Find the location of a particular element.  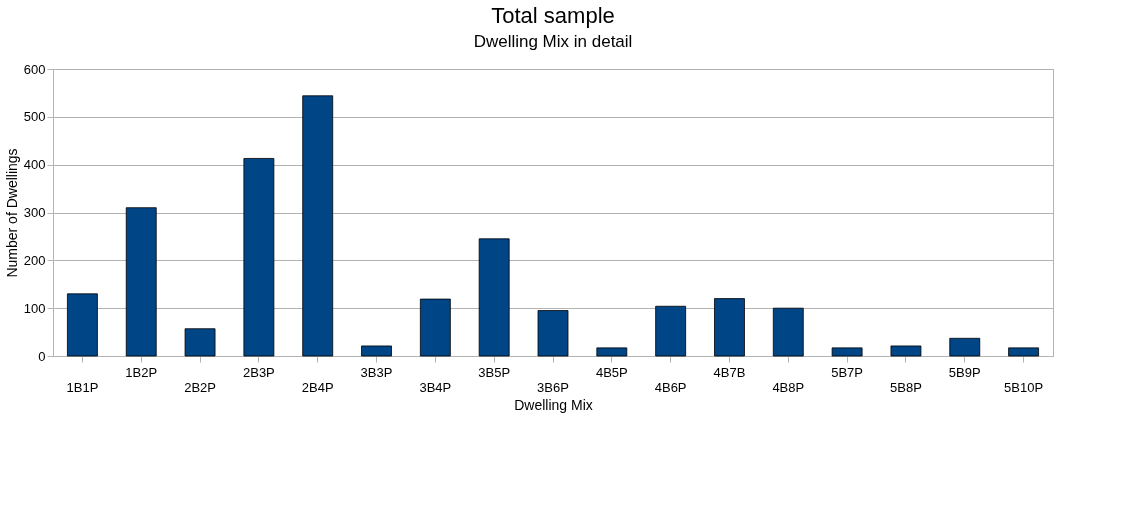

x-tick-label: 3B5P is located at coordinates (494, 372).